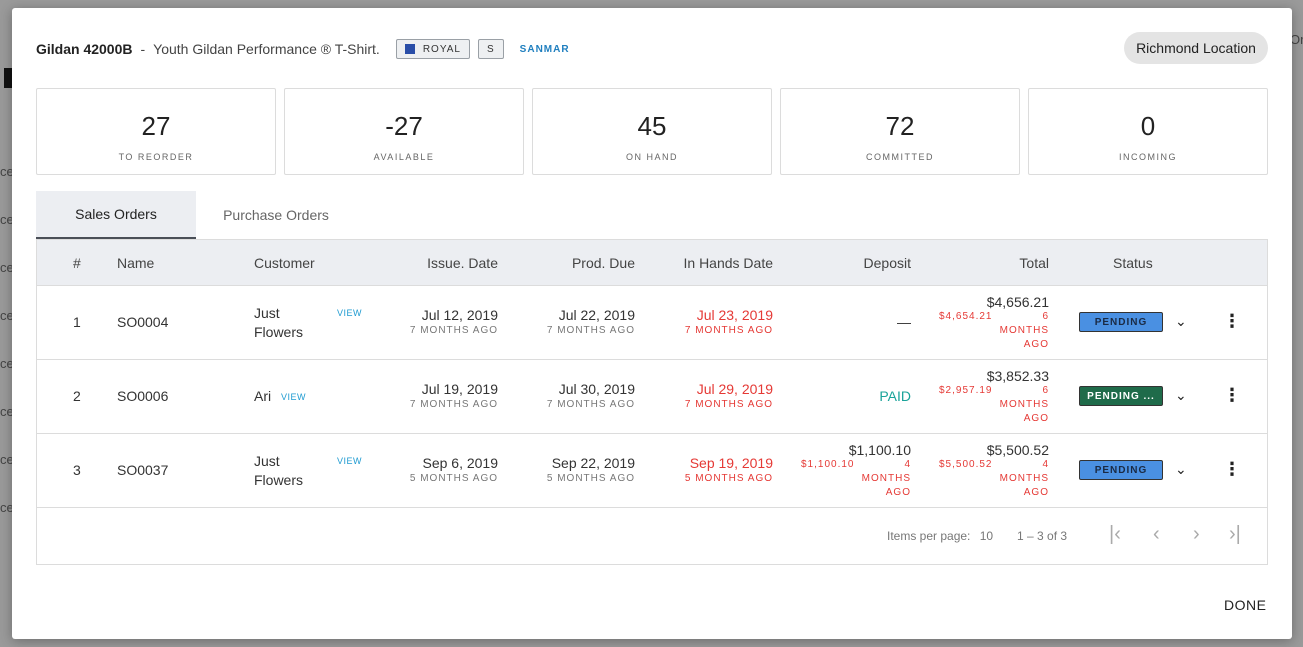 This screenshot has width=1303, height=647. Describe the element at coordinates (907, 464) in the screenshot. I see `deposit-sub-ago: 4` at that location.